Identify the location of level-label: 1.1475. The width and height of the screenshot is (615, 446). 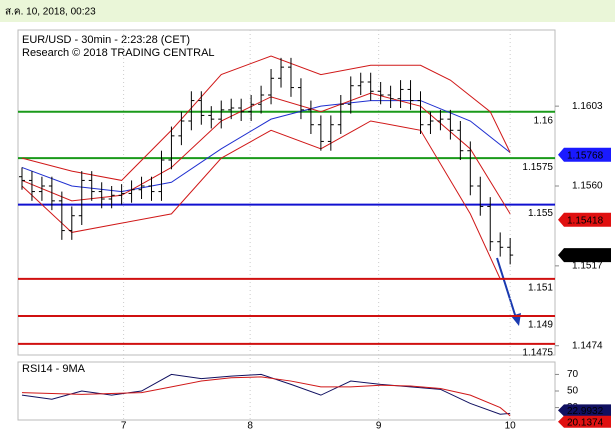
(537, 352).